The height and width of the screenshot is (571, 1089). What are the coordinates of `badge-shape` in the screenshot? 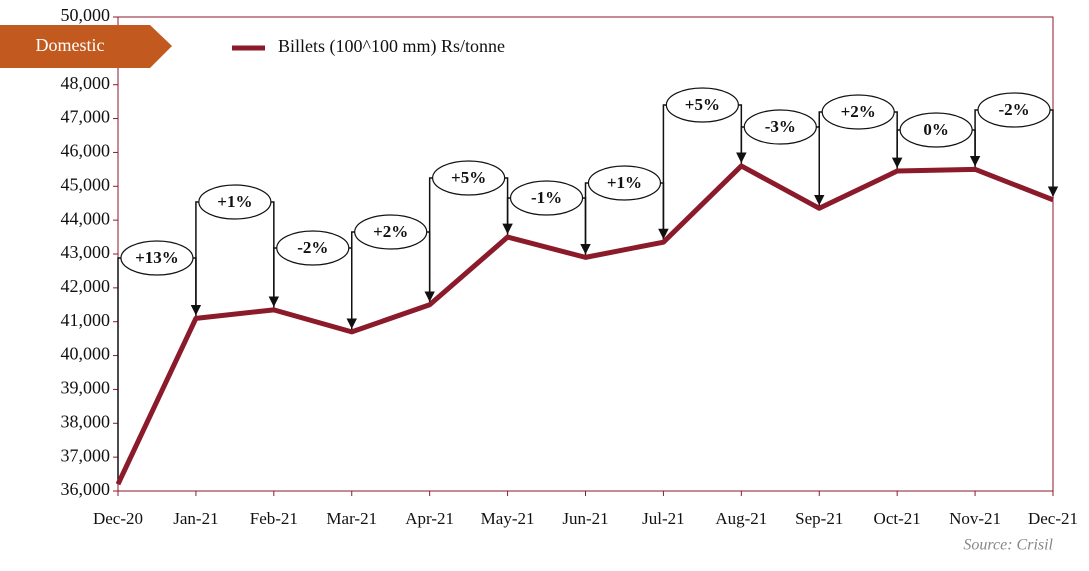 It's located at (86, 46).